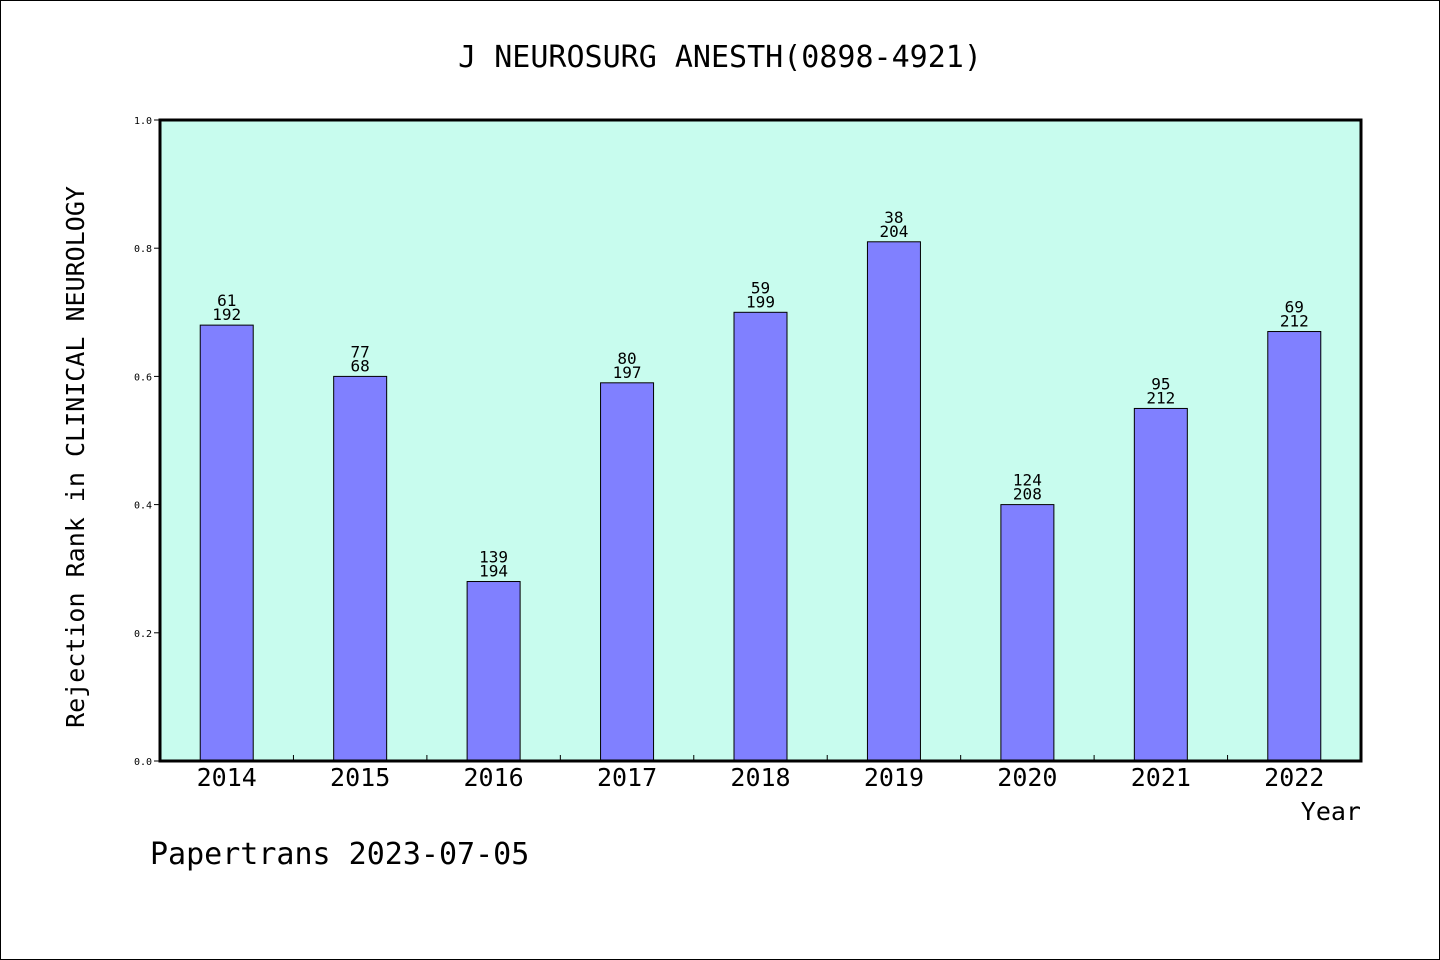 The width and height of the screenshot is (1440, 960). Describe the element at coordinates (143, 377) in the screenshot. I see `y-tick-label: 0.6` at that location.